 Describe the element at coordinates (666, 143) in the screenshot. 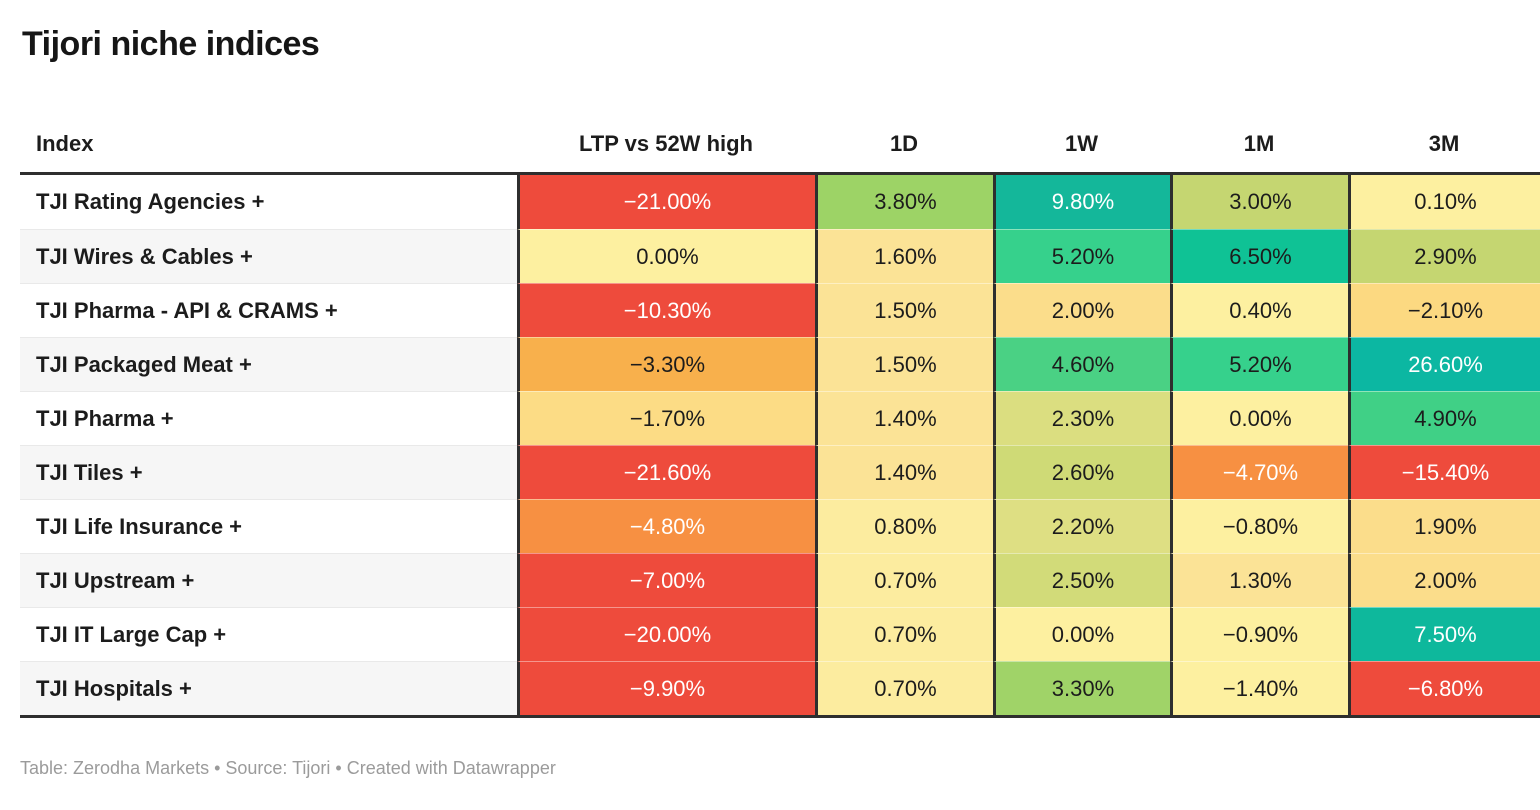

I see `col-header-ltp-vs-52w-high: LTP vs 52W high` at that location.